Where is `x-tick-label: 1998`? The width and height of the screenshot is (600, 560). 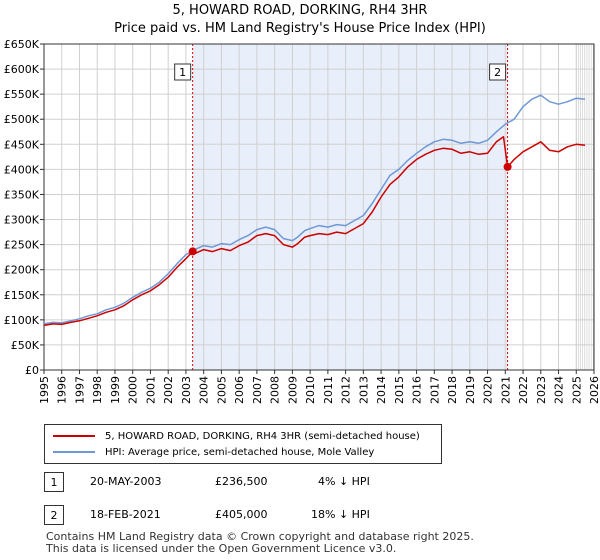
x-tick-label: 1998 is located at coordinates (97, 390).